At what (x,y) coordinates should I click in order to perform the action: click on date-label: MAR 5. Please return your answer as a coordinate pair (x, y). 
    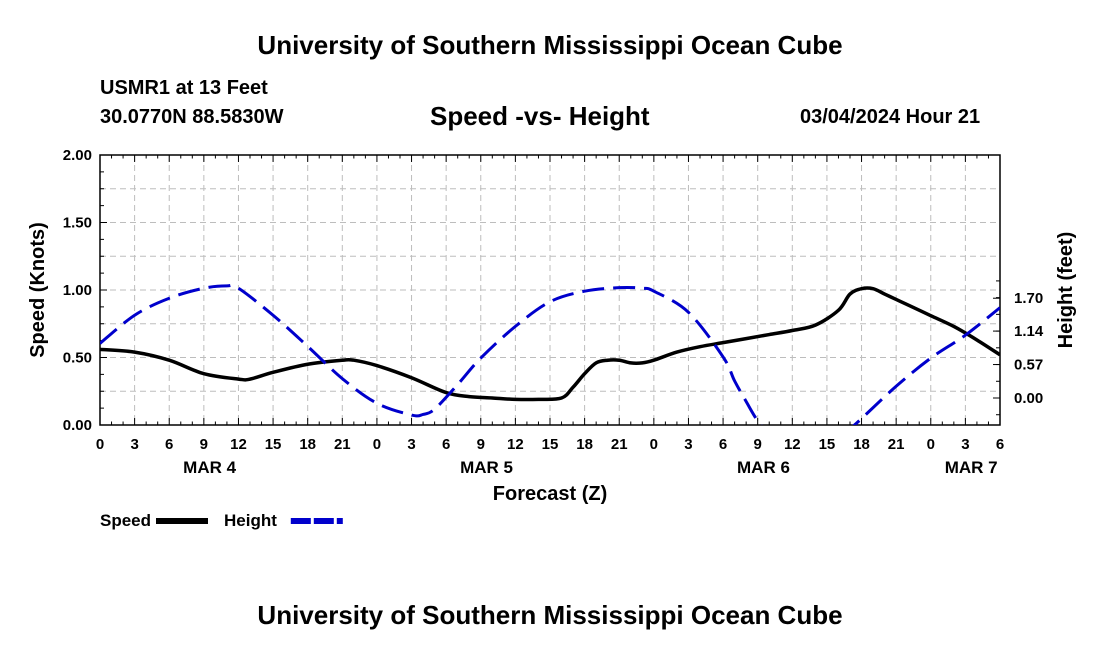
    Looking at the image, I should click on (486, 467).